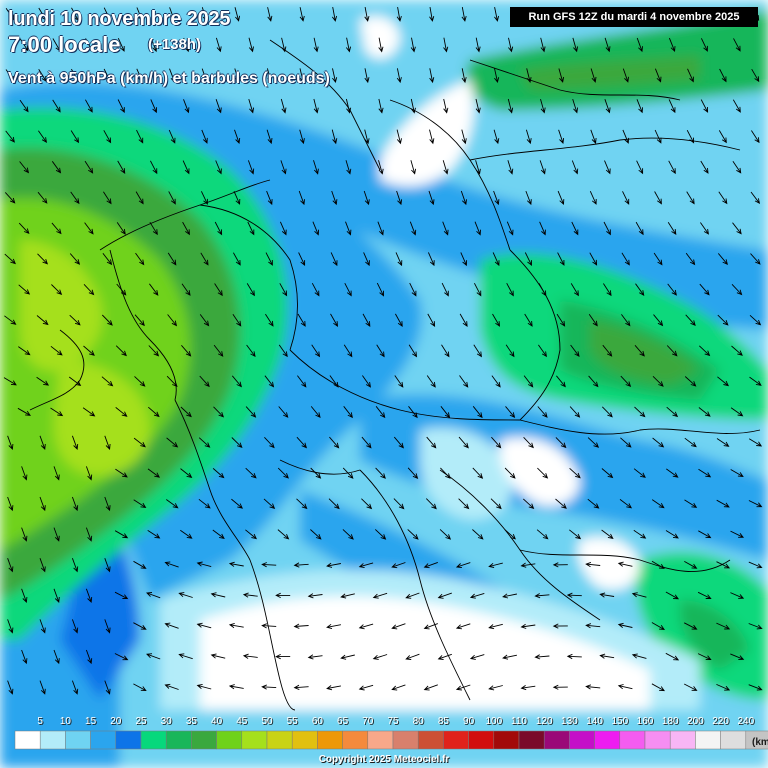 The height and width of the screenshot is (768, 768). What do you see at coordinates (544, 721) in the screenshot?
I see `legend-label: 120` at bounding box center [544, 721].